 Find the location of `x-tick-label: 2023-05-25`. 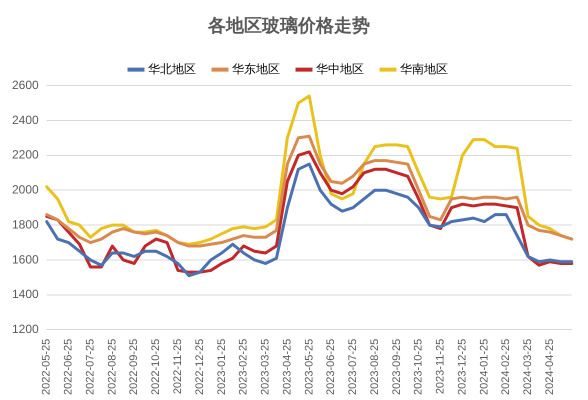

x-tick-label: 2023-05-25 is located at coordinates (309, 367).